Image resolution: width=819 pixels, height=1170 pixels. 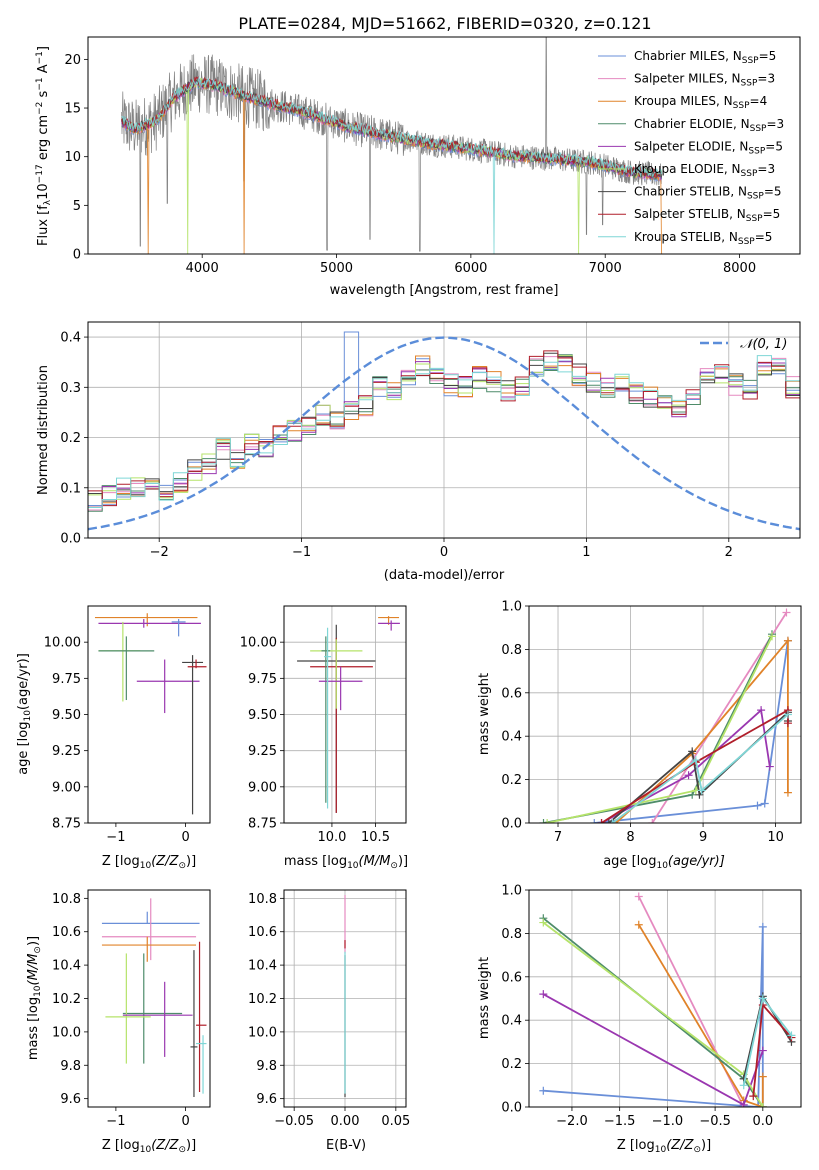 I want to click on label-part: −17, so click(x=40, y=173).